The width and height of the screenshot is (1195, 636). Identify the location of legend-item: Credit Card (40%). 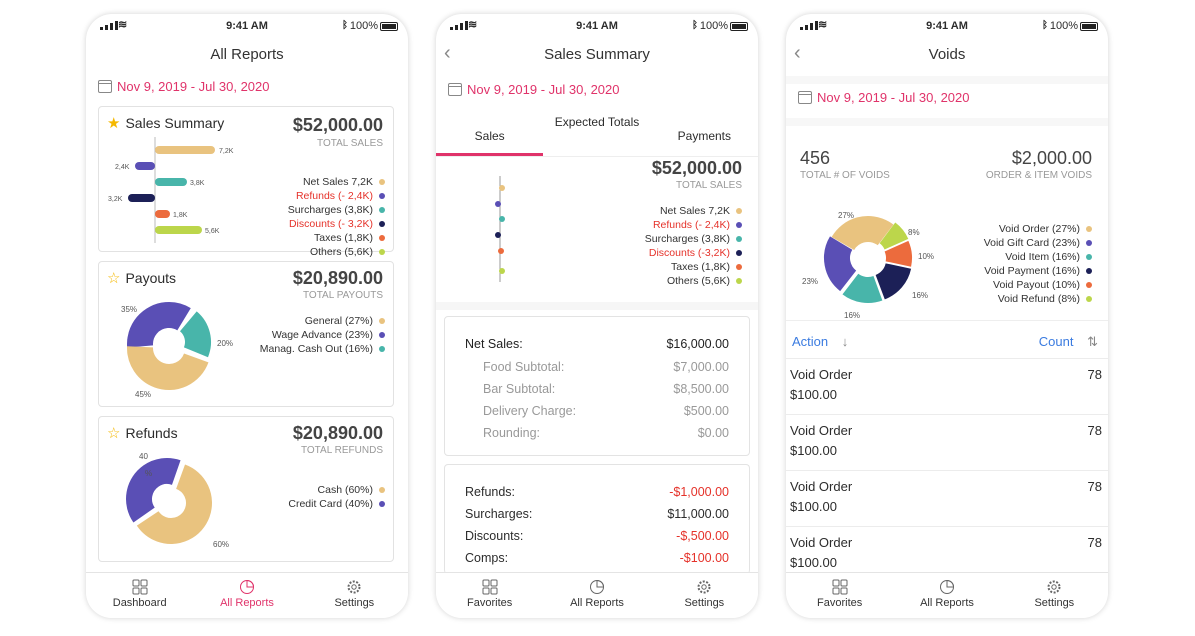
(336, 504).